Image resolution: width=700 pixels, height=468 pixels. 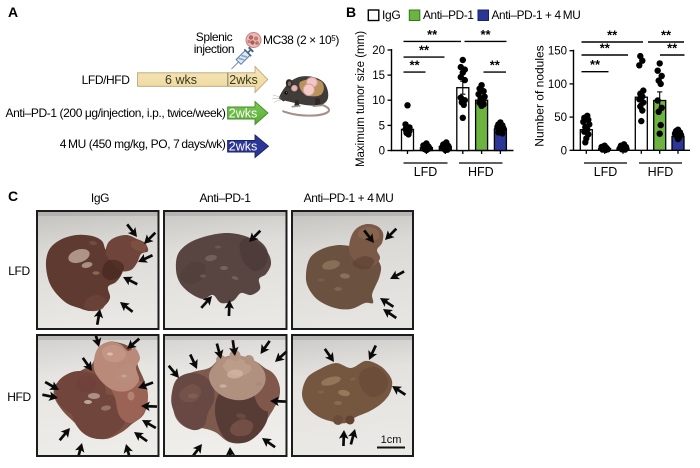 What do you see at coordinates (378, 101) in the screenshot?
I see `svg-text: 10` at bounding box center [378, 101].